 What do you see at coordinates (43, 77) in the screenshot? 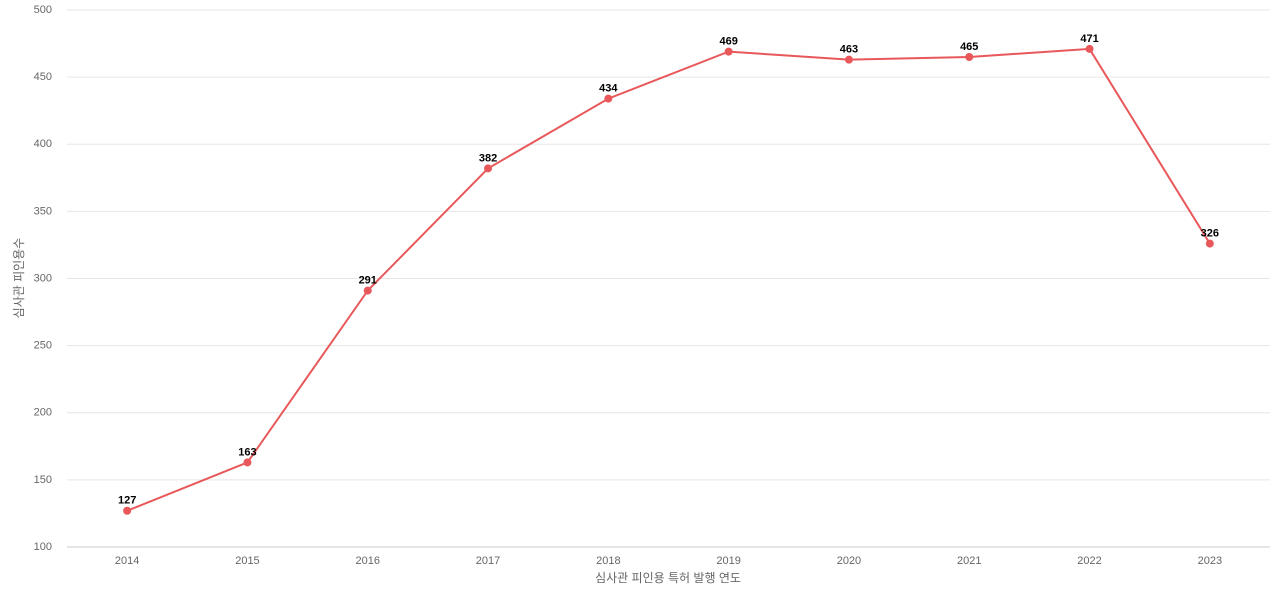
I see `y-tick-label: 450` at bounding box center [43, 77].